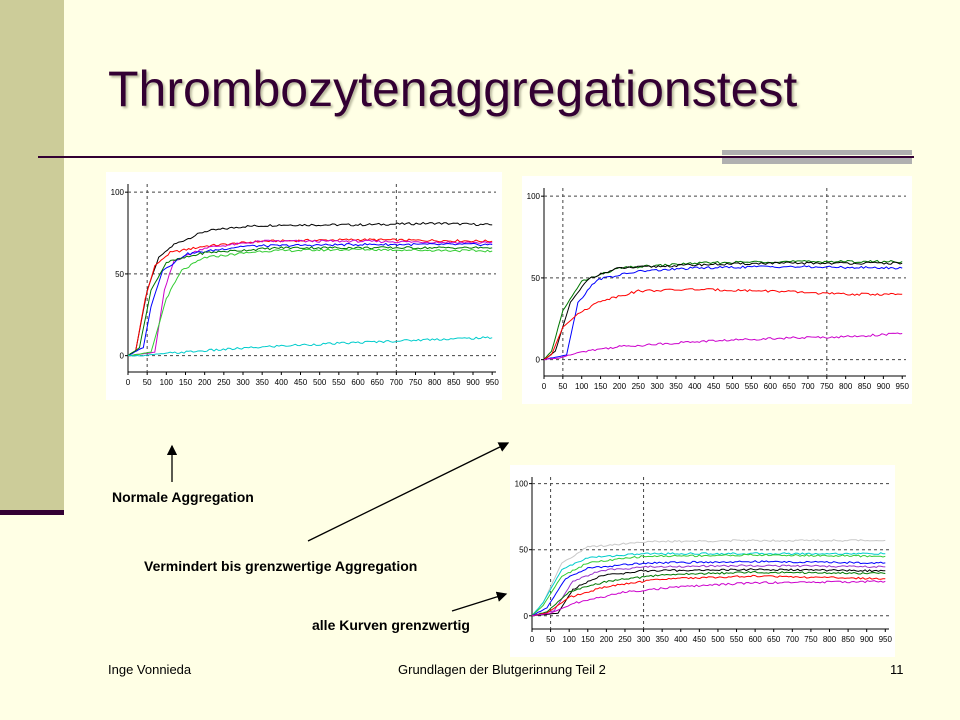  What do you see at coordinates (811, 639) in the screenshot?
I see `x-tick-label: 750` at bounding box center [811, 639].